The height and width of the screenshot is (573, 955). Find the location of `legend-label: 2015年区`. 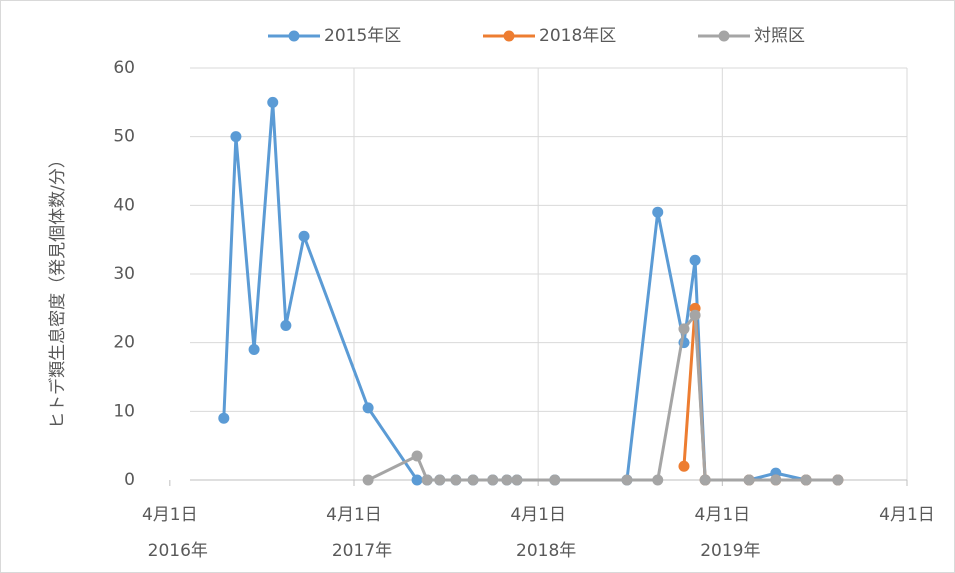

legend-label: 2015年区 is located at coordinates (362, 36).